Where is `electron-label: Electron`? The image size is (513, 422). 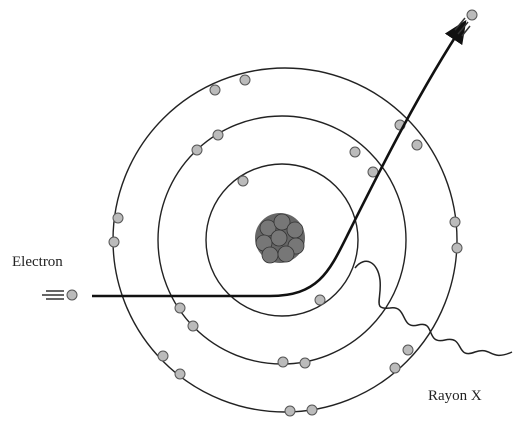 electron-label: Electron is located at coordinates (37, 262).